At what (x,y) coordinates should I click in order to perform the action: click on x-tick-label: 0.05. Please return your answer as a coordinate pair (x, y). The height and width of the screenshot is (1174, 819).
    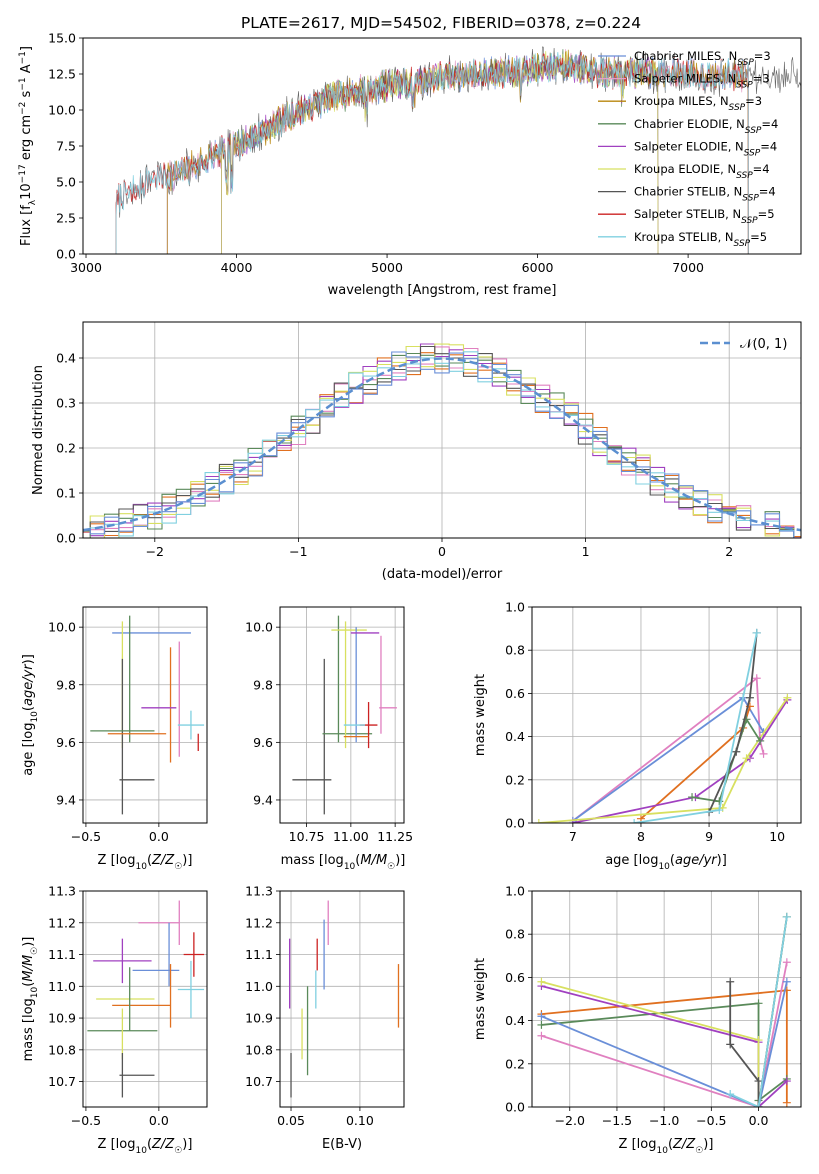
    Looking at the image, I should click on (291, 1120).